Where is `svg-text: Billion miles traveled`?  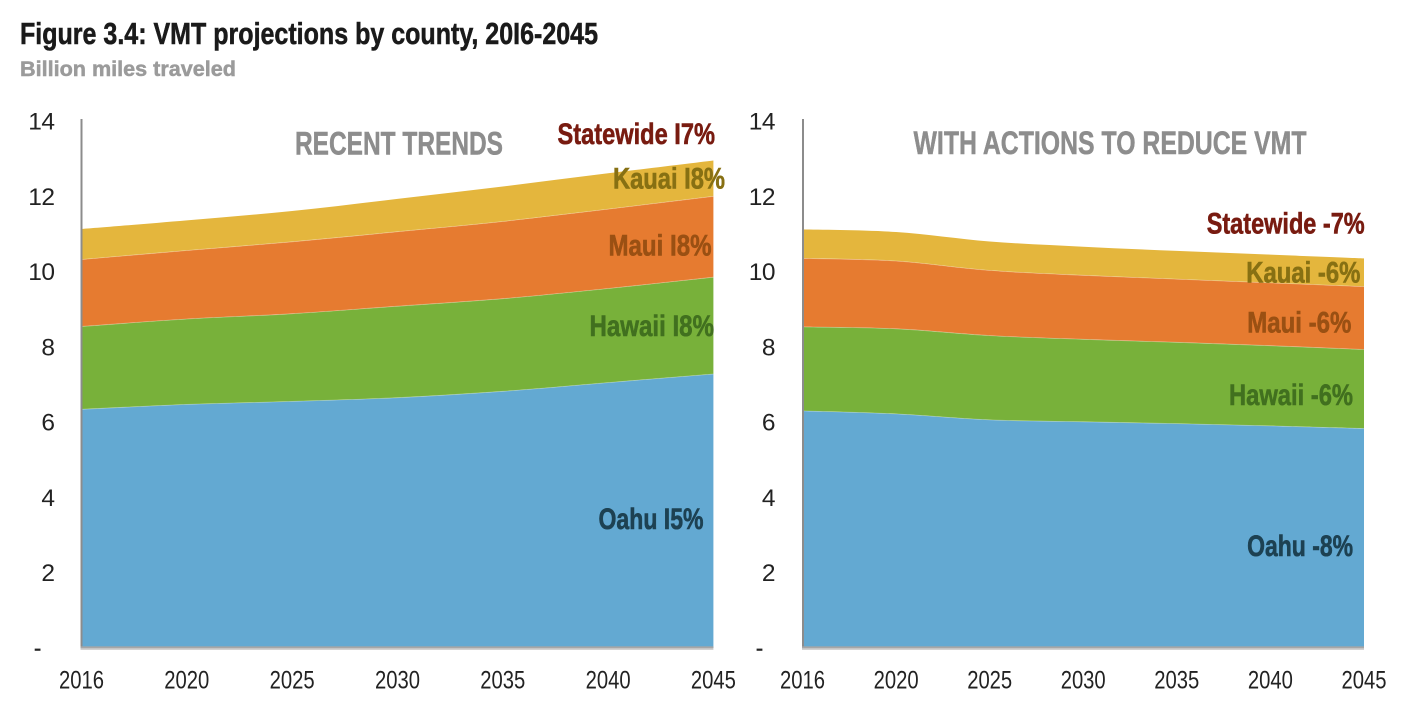
svg-text: Billion miles traveled is located at coordinates (128, 69).